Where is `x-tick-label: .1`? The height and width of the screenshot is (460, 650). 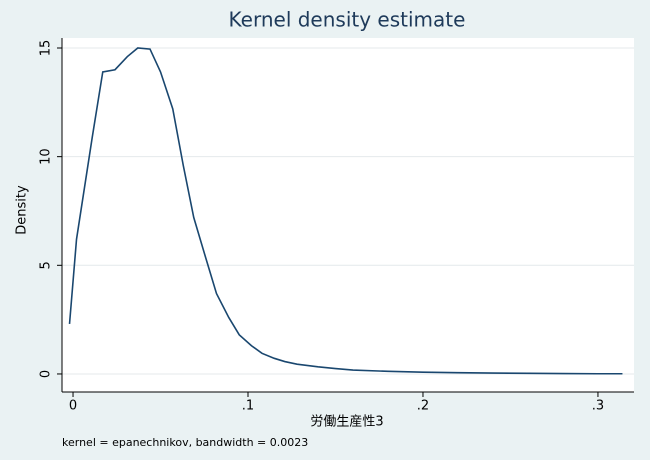
x-tick-label: .1 is located at coordinates (248, 406).